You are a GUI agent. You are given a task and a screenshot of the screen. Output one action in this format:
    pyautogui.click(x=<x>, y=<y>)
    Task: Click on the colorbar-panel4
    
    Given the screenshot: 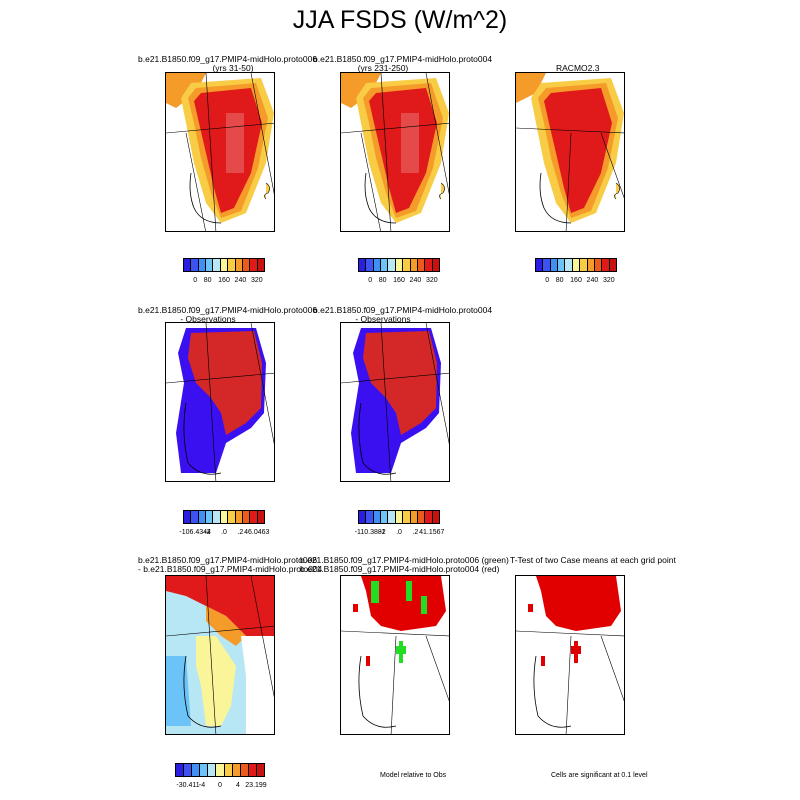 What is the action you would take?
    pyautogui.click(x=224, y=517)
    